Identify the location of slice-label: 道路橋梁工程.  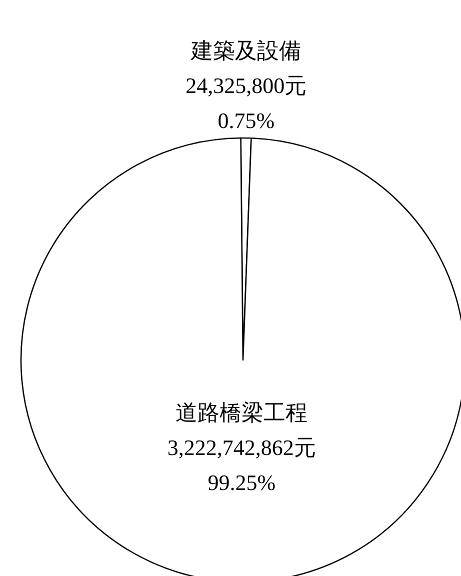
(242, 412).